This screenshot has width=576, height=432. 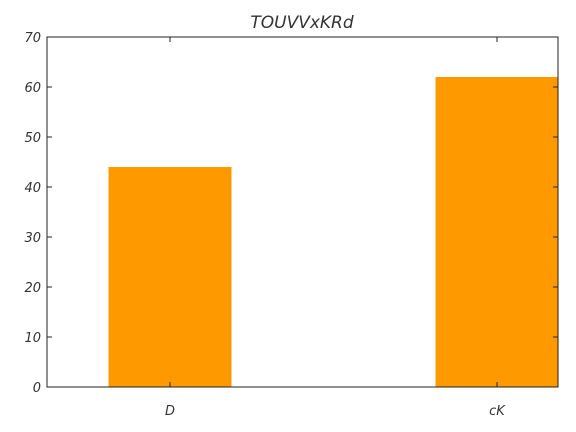 I want to click on y-tick-label: 20, so click(x=32, y=288).